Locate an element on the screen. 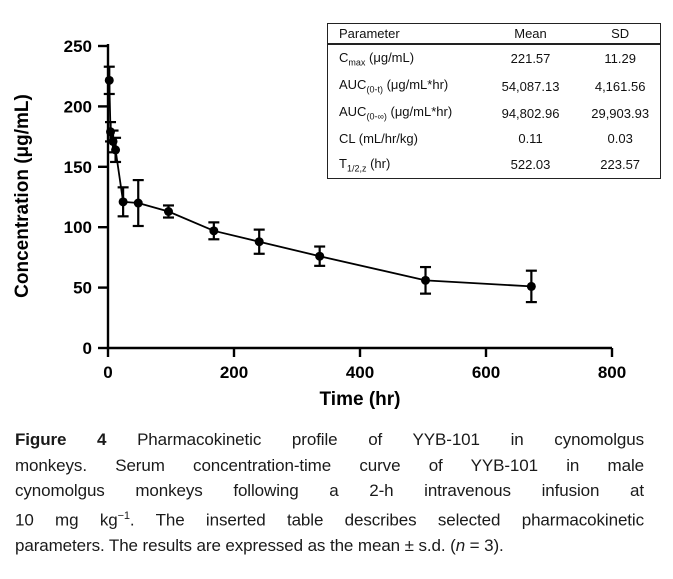 The width and height of the screenshot is (673, 579). mean-cell: 0.11 is located at coordinates (530, 139).